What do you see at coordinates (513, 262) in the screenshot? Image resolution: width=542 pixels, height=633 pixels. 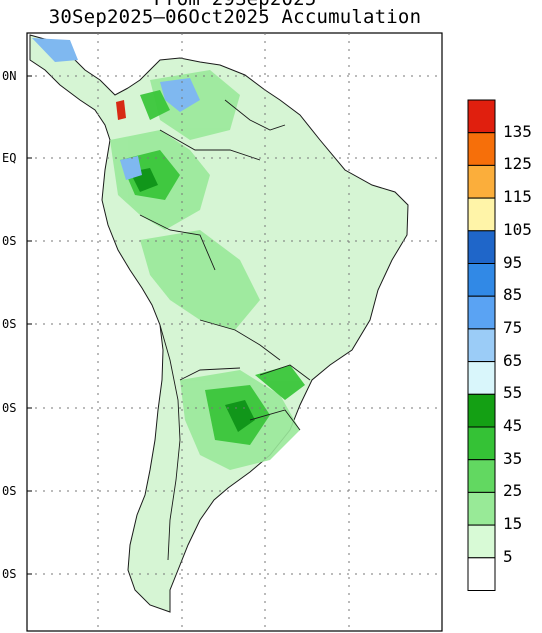 I see `colorbar-label-4: 95` at bounding box center [513, 262].